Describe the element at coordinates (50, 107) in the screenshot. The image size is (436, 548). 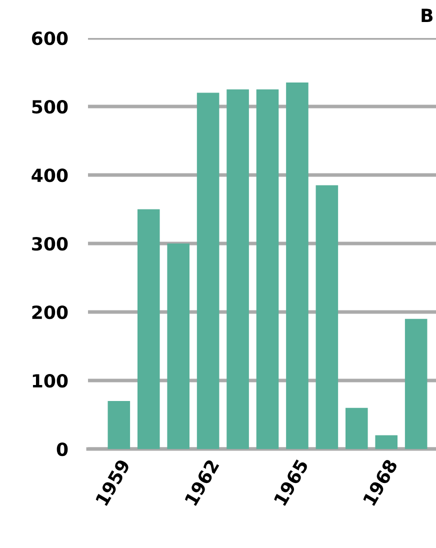
I see `y-tick-label: 500` at that location.